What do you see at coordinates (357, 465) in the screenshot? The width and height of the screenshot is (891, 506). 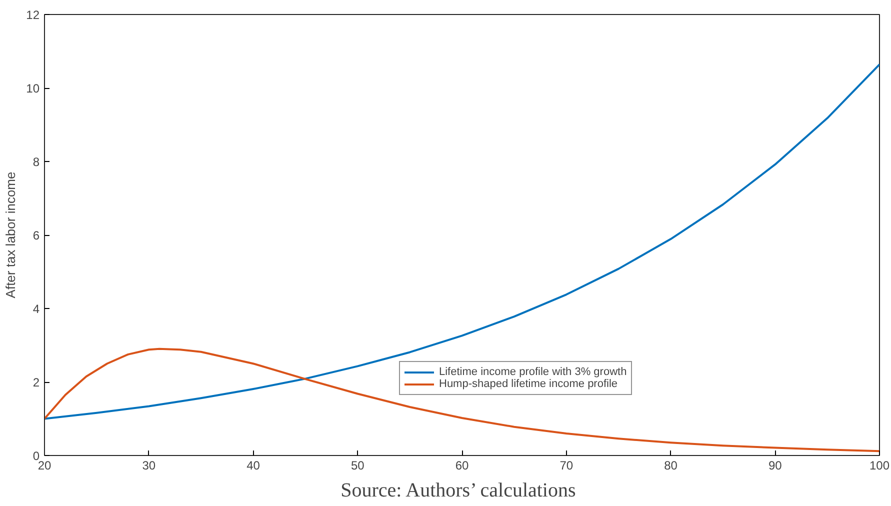 I see `x-tick-label: 50` at bounding box center [357, 465].